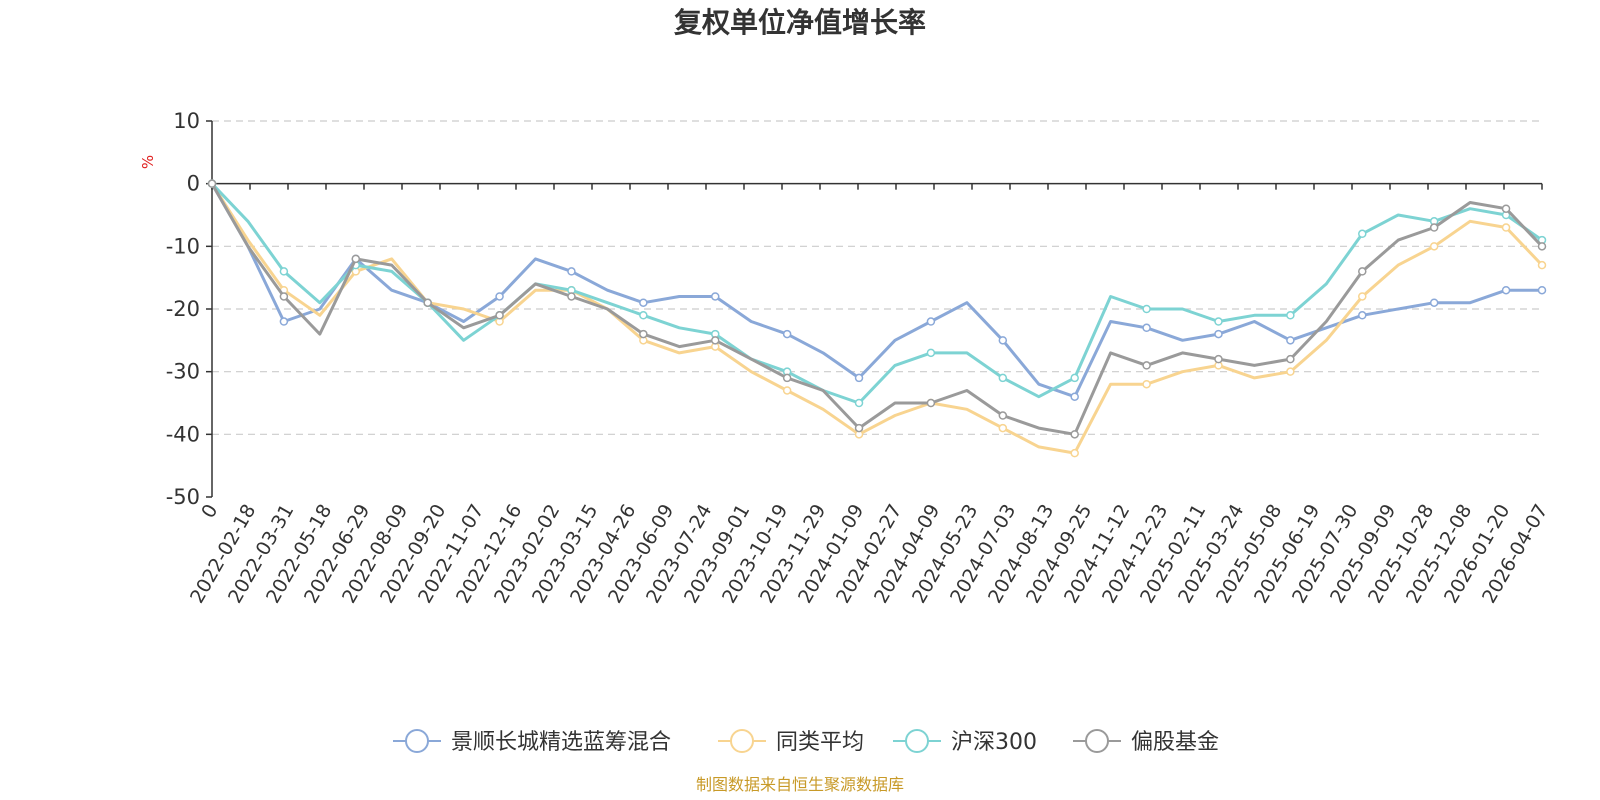 The width and height of the screenshot is (1600, 800). Describe the element at coordinates (186, 121) in the screenshot. I see `y-tick-label: 10` at that location.